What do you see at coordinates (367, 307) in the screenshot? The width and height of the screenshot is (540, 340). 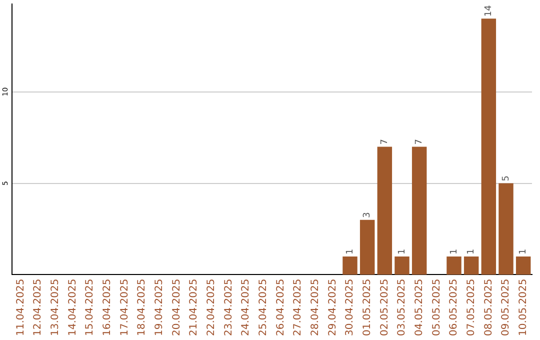 I see `x-tick-label: 01.05.2025` at bounding box center [367, 307].